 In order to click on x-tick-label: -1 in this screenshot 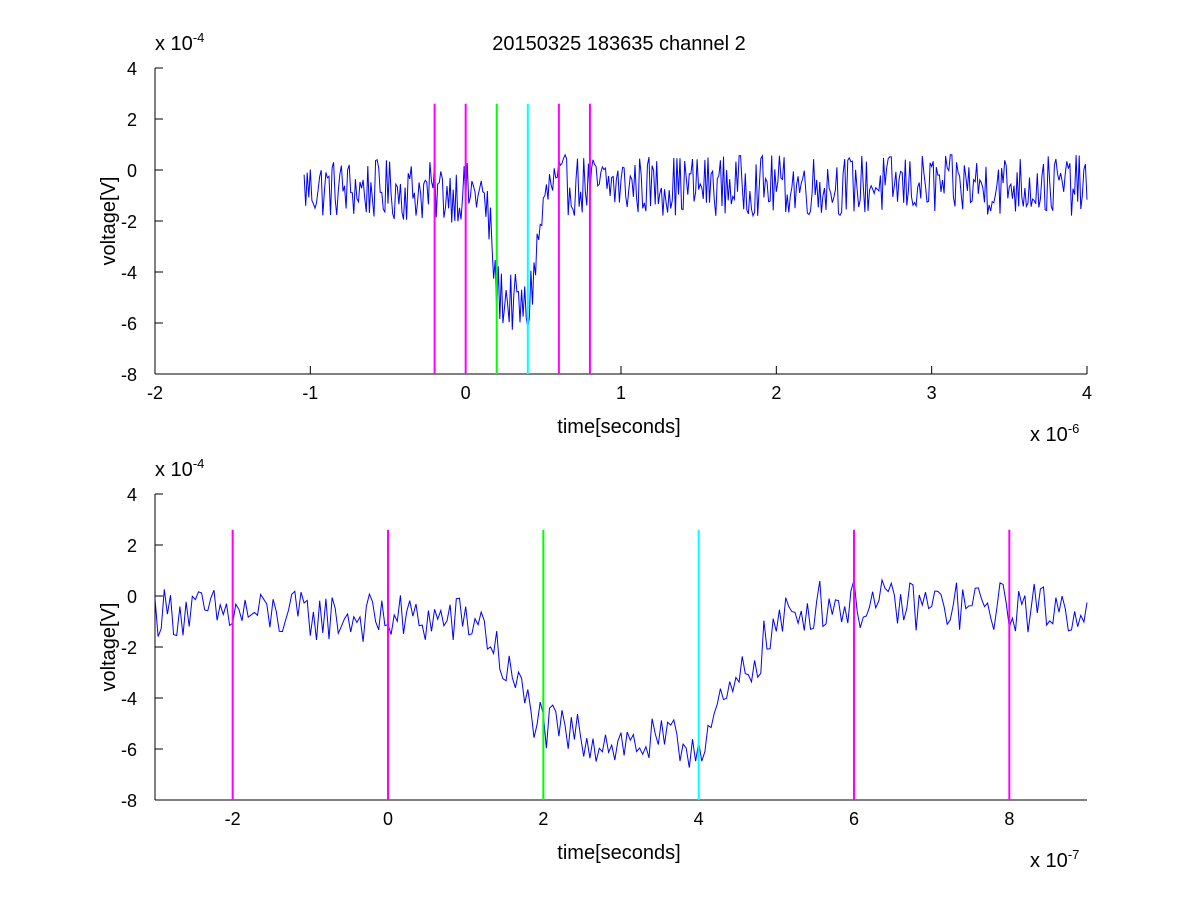, I will do `click(310, 393)`.